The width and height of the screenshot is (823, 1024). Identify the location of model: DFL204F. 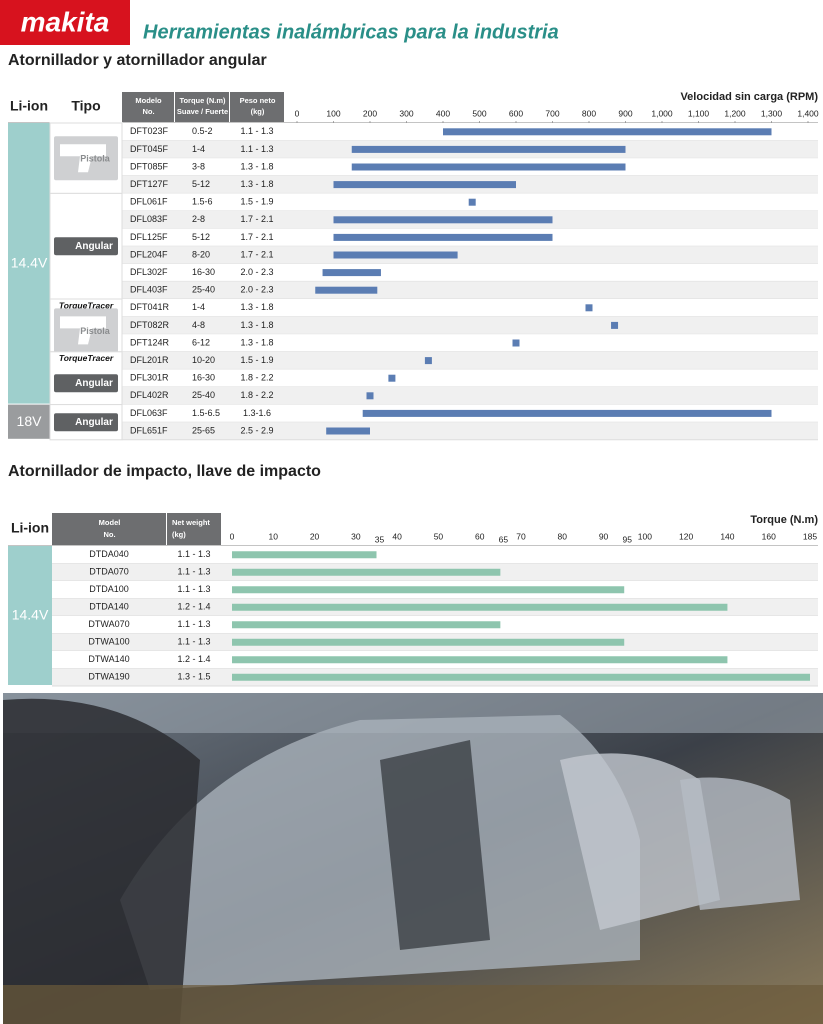
(149, 254).